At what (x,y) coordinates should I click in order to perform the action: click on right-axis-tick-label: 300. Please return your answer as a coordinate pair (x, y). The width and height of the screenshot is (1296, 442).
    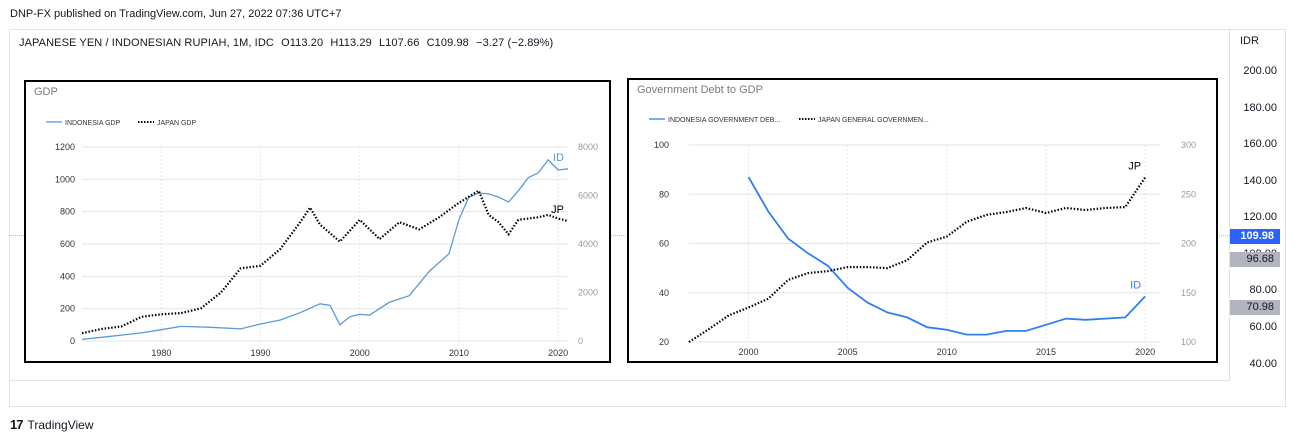
    Looking at the image, I should click on (1188, 145).